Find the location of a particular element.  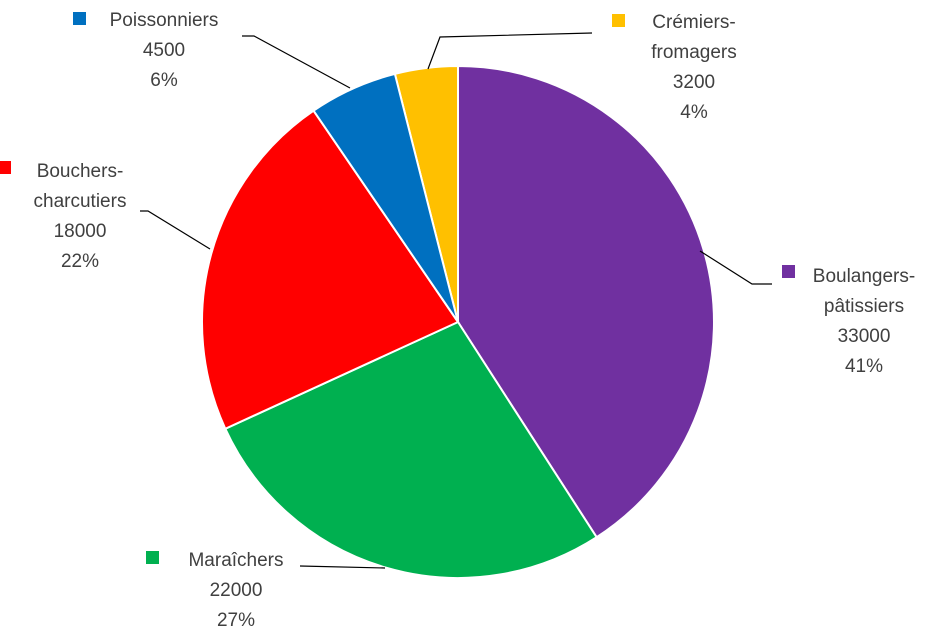

slice-label-text: Crémiers- is located at coordinates (693, 22).